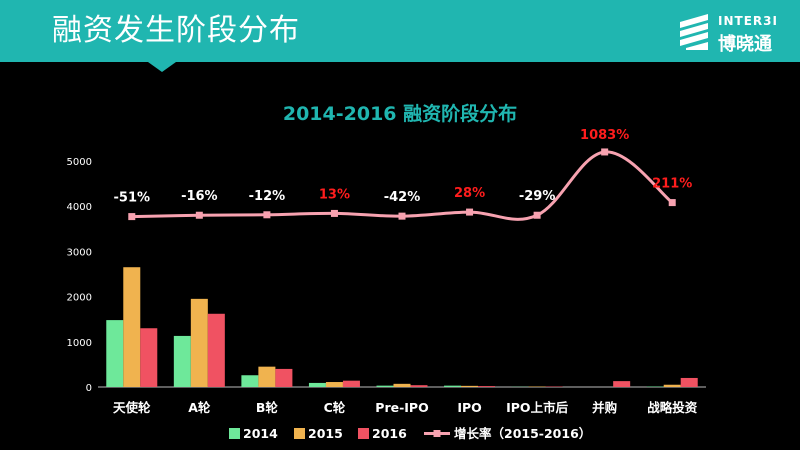  Describe the element at coordinates (748, 21) in the screenshot. I see `logo-text-top: INTER3I` at that location.